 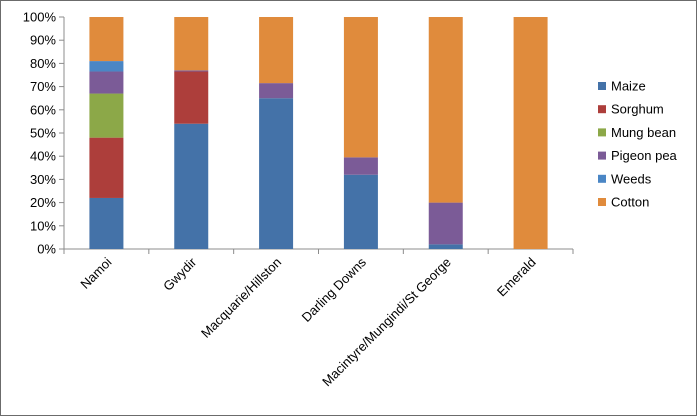 I want to click on bar-maize-namoi, so click(x=106, y=223).